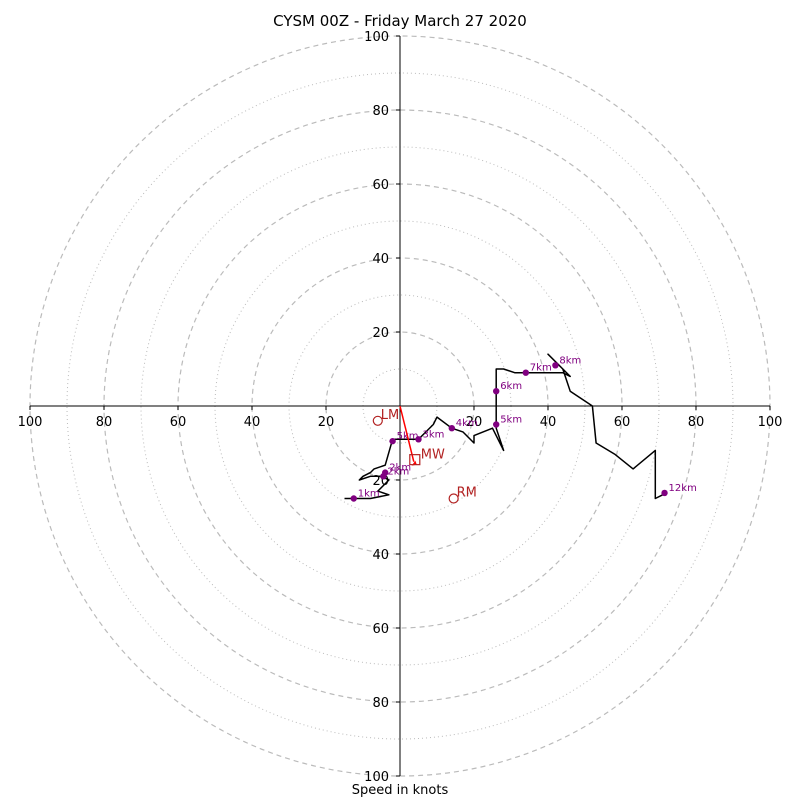 This screenshot has height=800, width=800. I want to click on height-marker-label: 5km, so click(511, 420).